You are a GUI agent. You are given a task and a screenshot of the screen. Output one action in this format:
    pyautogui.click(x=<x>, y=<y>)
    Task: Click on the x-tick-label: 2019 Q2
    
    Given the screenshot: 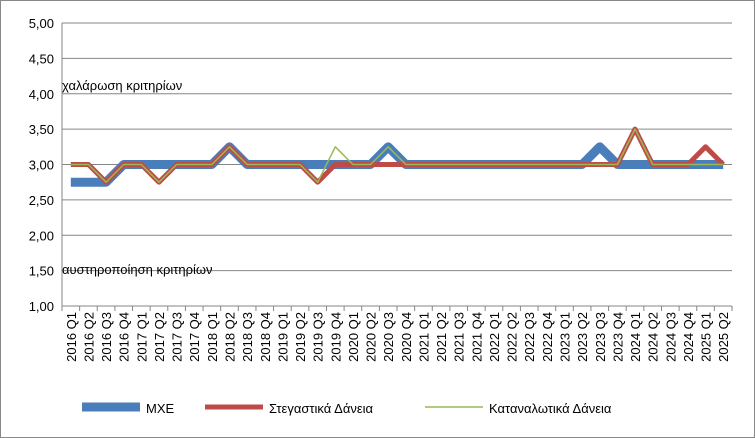 What is the action you would take?
    pyautogui.click(x=300, y=337)
    